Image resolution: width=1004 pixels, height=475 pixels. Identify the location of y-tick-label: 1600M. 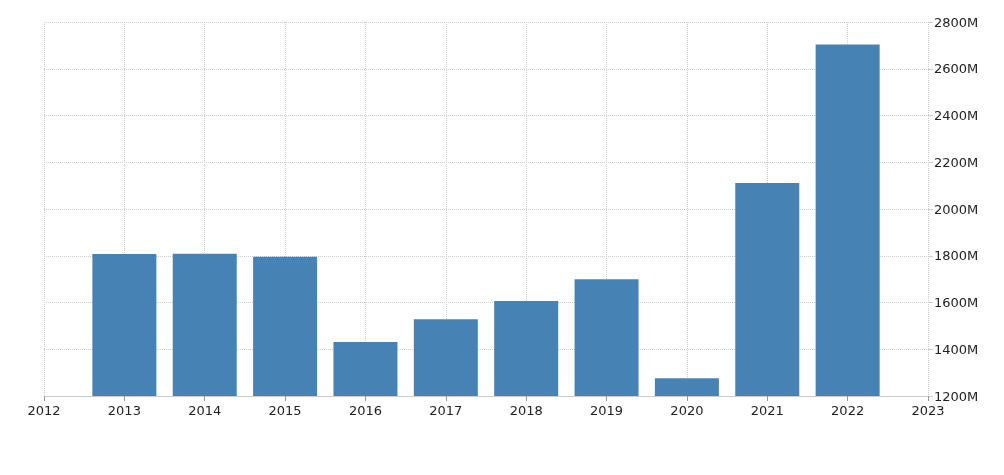
(956, 302).